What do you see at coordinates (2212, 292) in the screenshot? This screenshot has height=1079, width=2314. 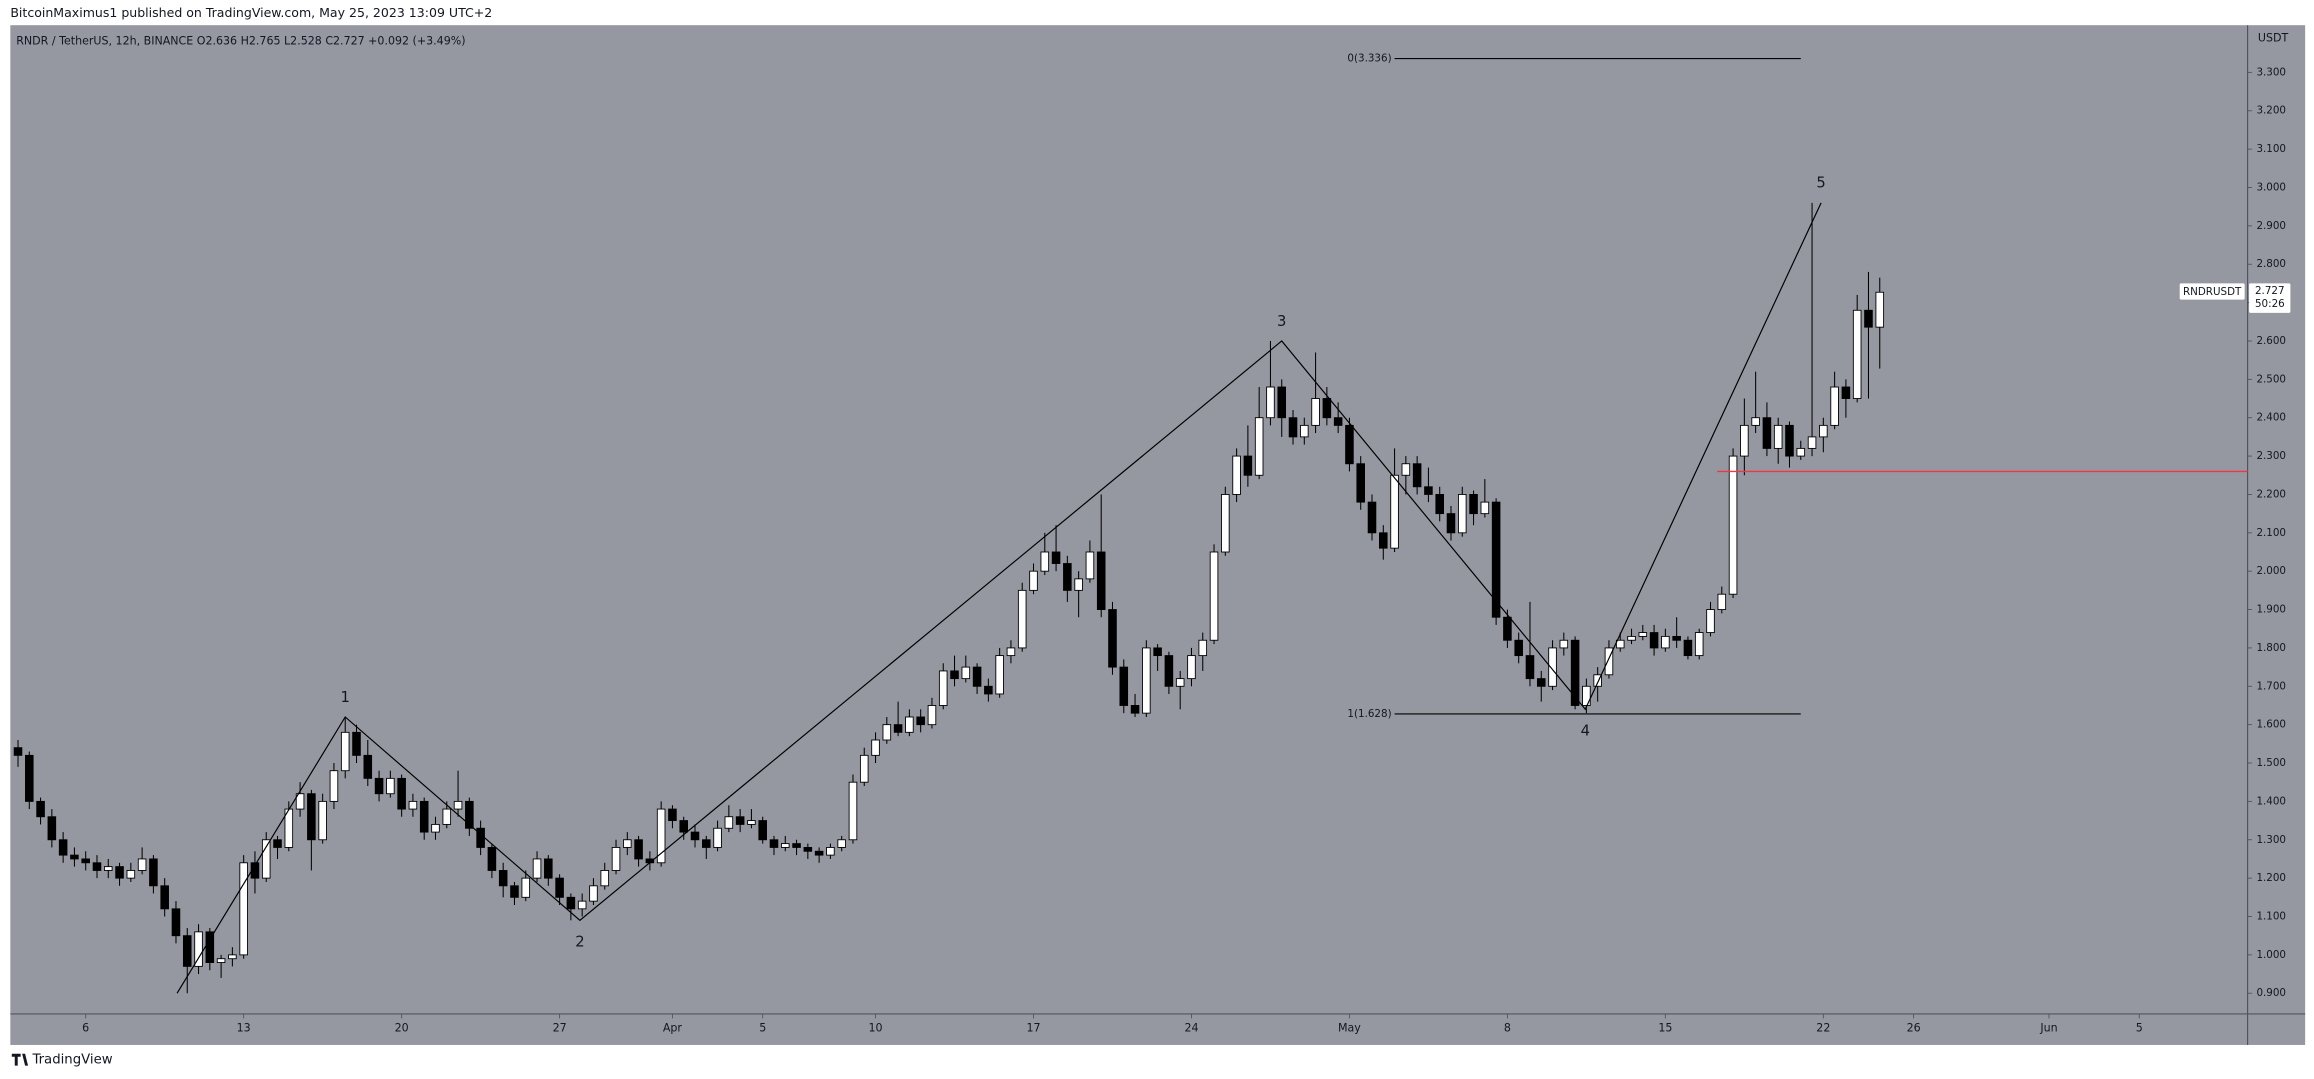 I see `symbol-tag: RNDRUSDT` at bounding box center [2212, 292].